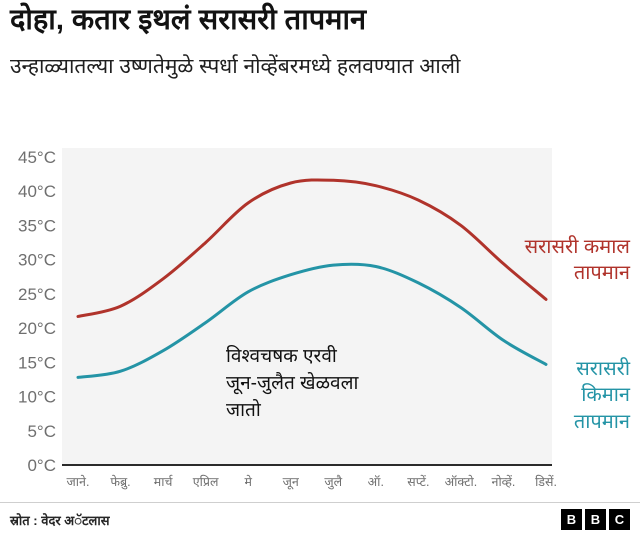 The height and width of the screenshot is (536, 640). I want to click on chart-title: दोहा, कतार इथलं सरासरी तापमान, so click(188, 20).